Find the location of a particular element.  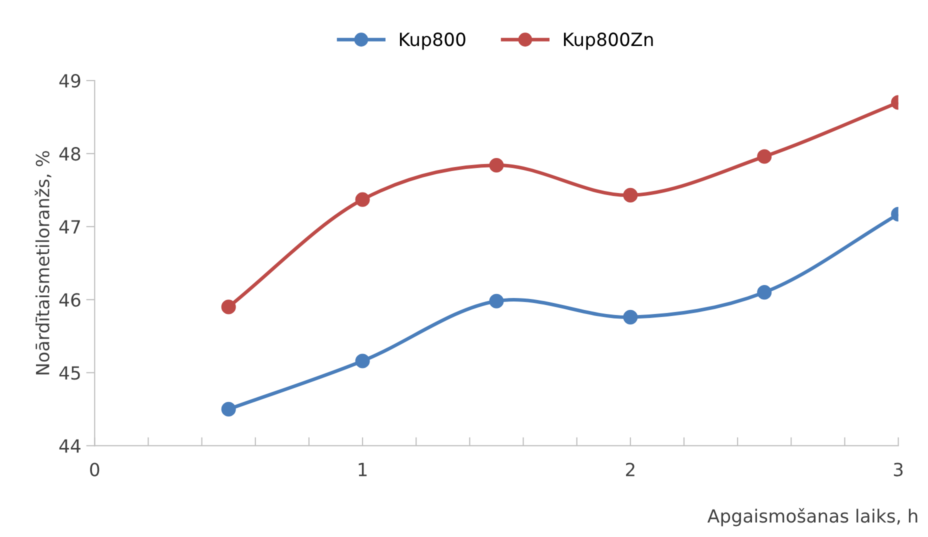

x-tick-label: 1 is located at coordinates (362, 469).